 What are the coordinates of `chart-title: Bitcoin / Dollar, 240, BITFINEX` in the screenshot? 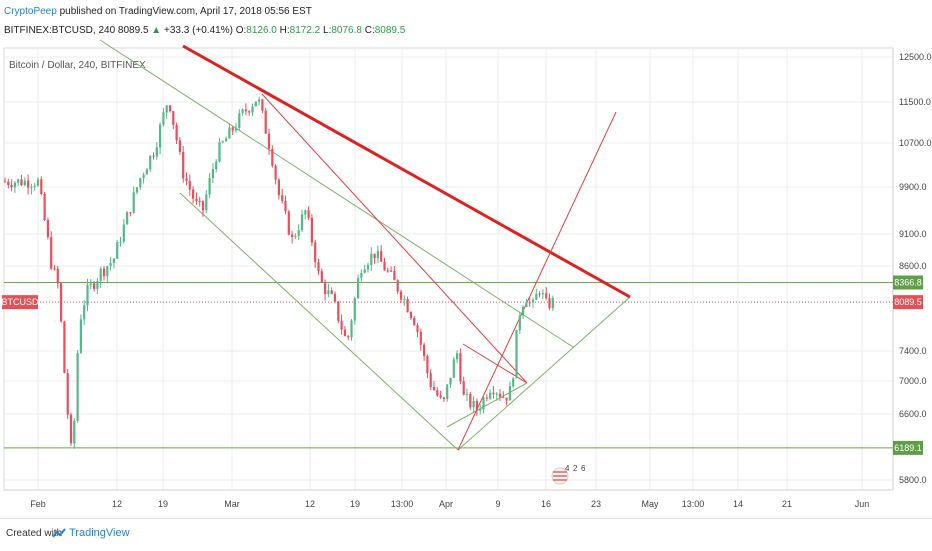 It's located at (77, 65).